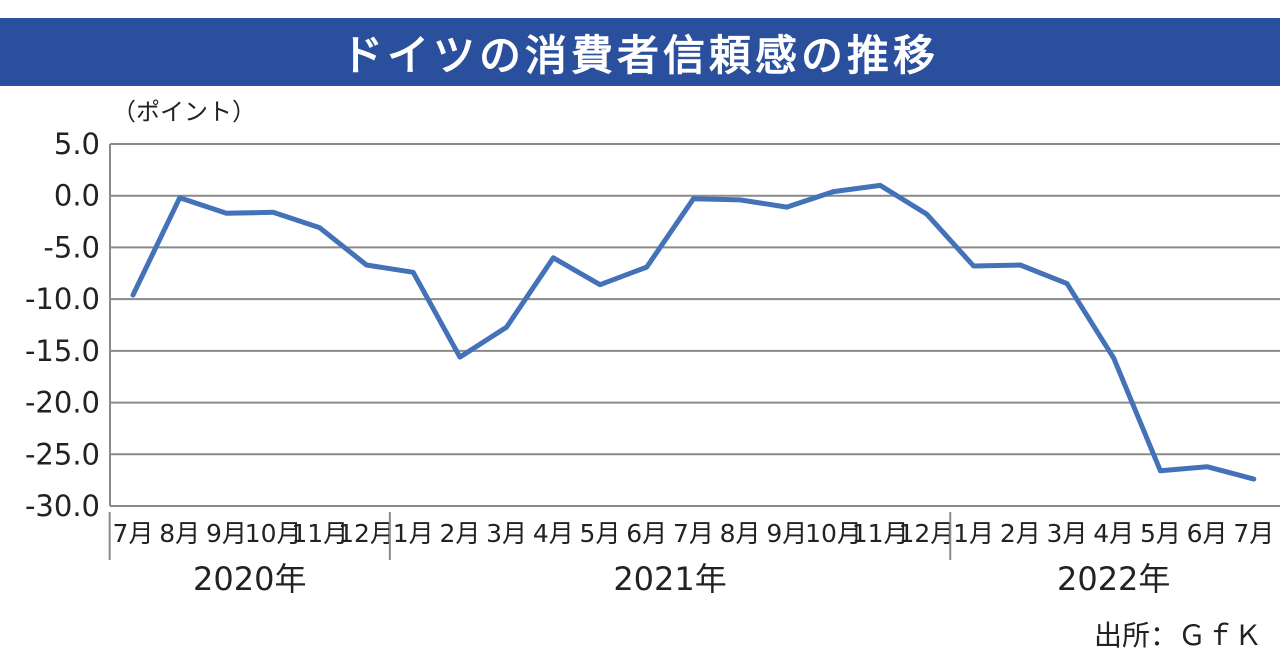 The width and height of the screenshot is (1280, 669). I want to click on y-tick-label: -25.0, so click(62, 454).